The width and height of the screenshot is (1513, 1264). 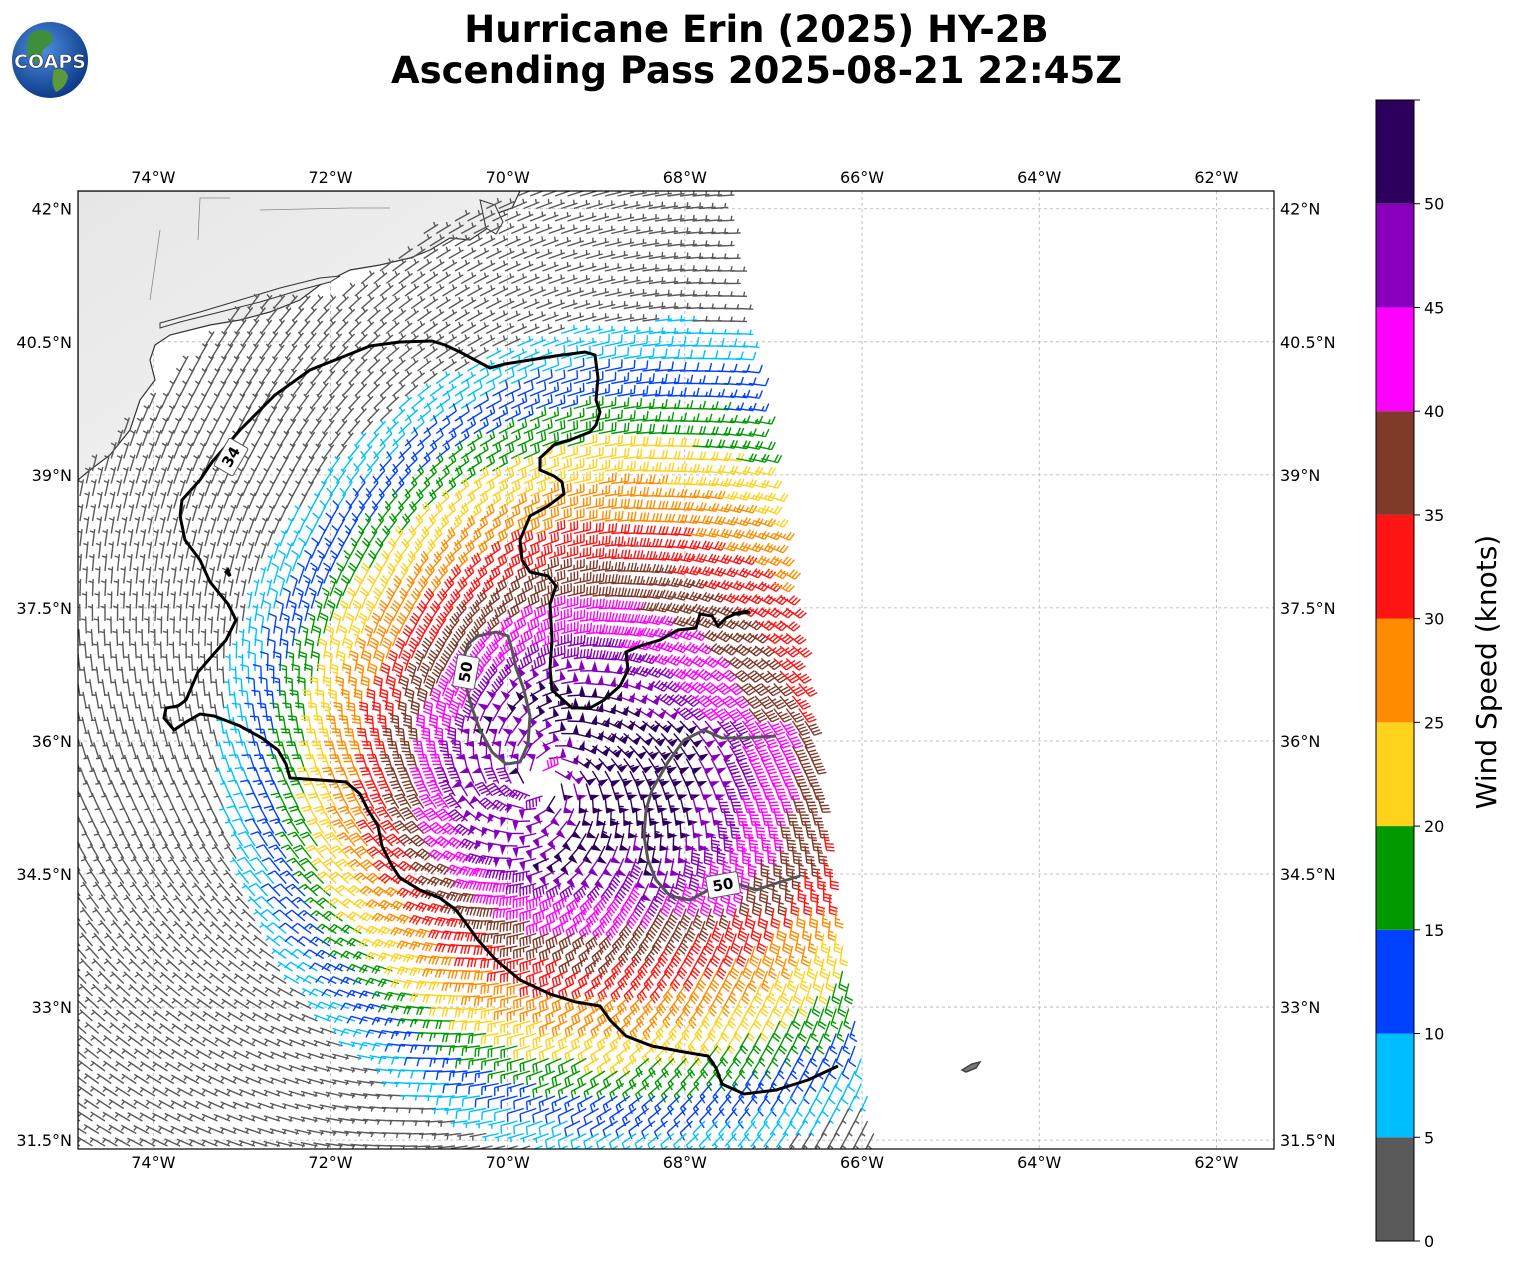 I want to click on colorbar-tick-label: 45, so click(x=1434, y=307).